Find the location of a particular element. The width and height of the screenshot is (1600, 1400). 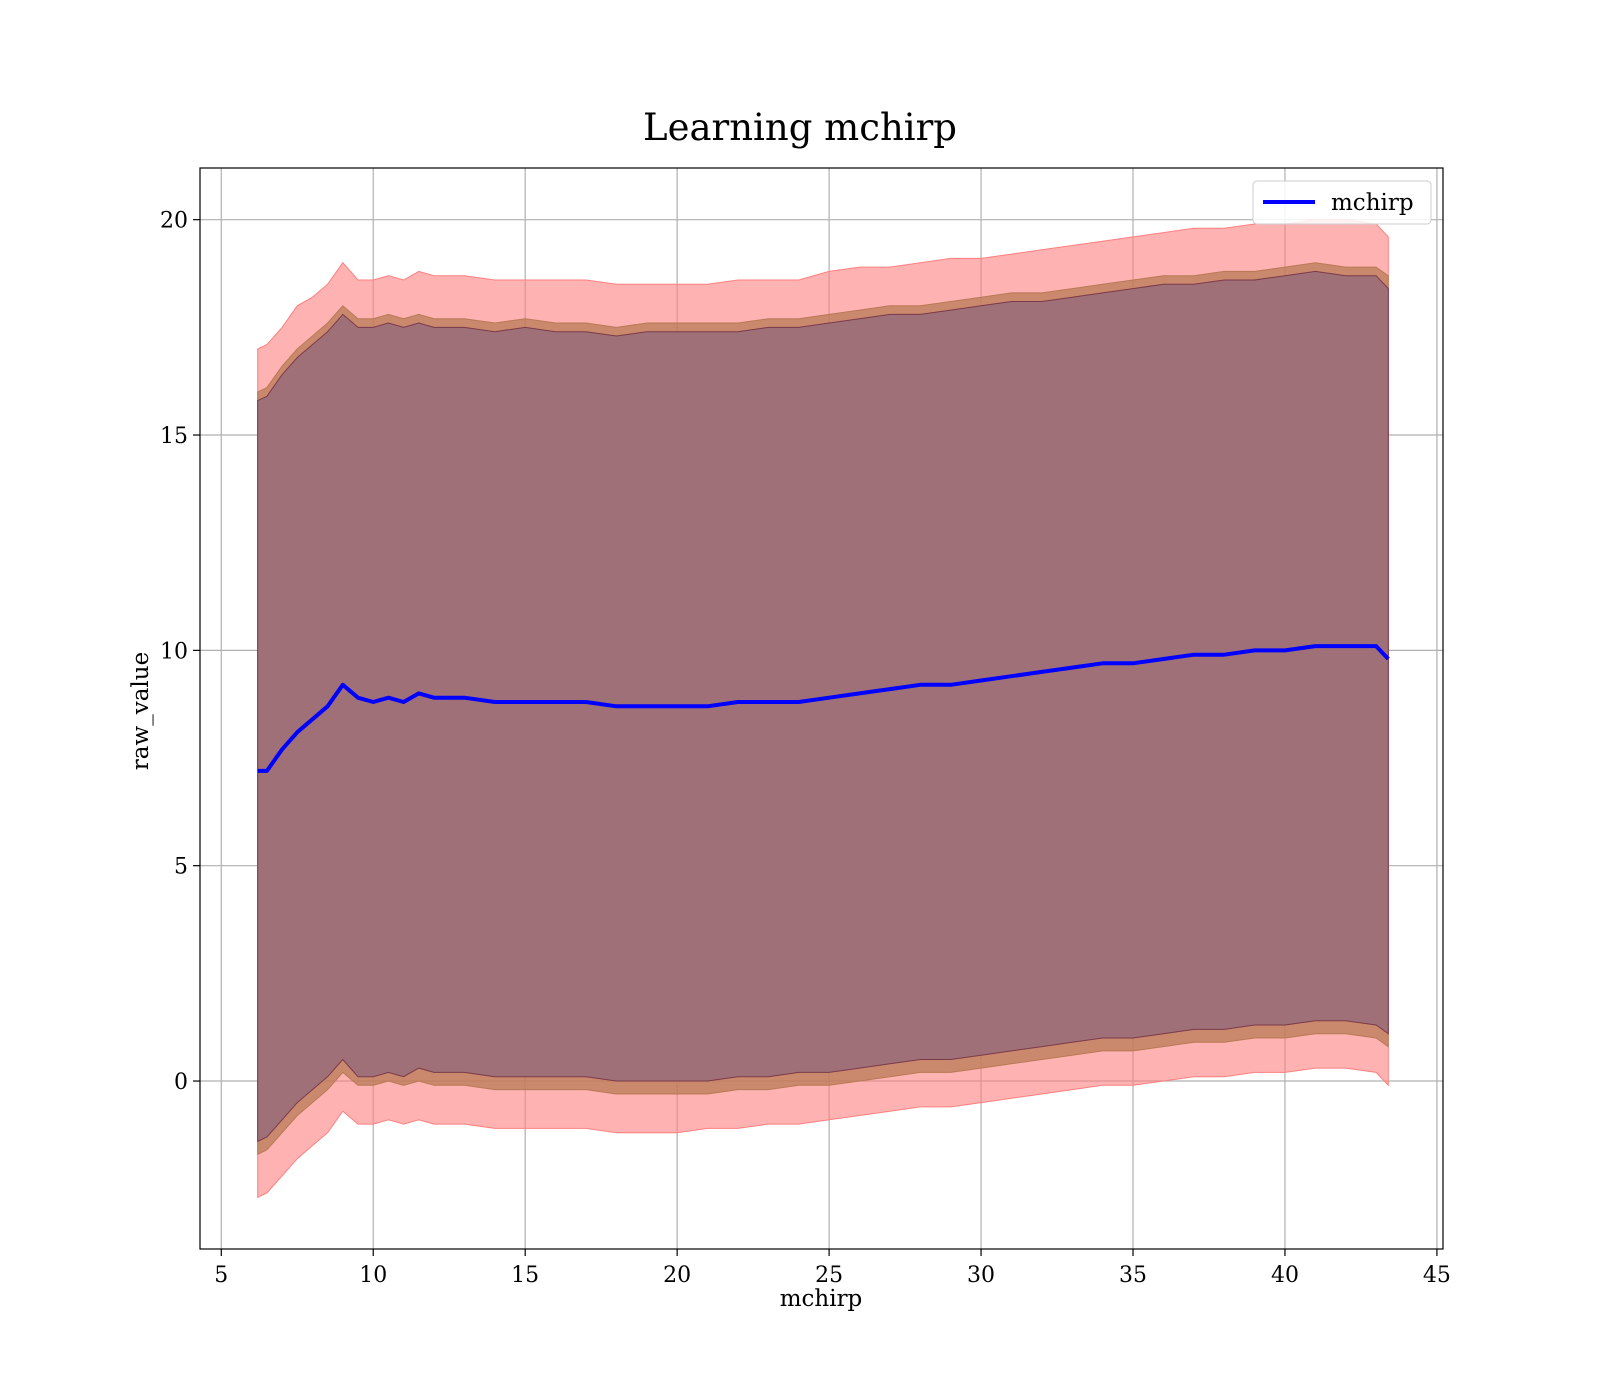

y-axis-label: raw_value is located at coordinates (141, 711).